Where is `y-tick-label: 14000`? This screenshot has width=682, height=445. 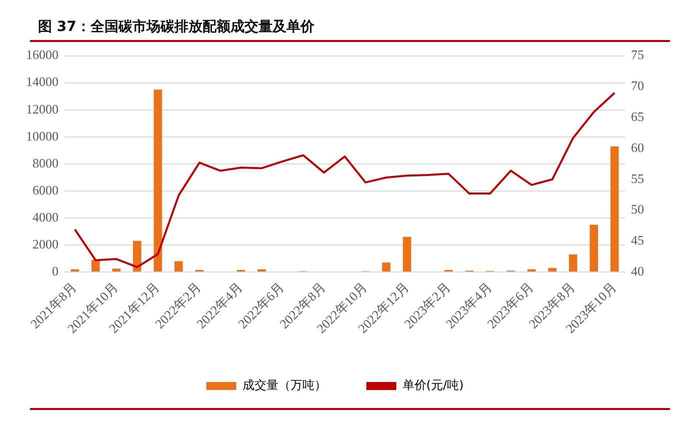
y-tick-label: 14000 is located at coordinates (42, 82).